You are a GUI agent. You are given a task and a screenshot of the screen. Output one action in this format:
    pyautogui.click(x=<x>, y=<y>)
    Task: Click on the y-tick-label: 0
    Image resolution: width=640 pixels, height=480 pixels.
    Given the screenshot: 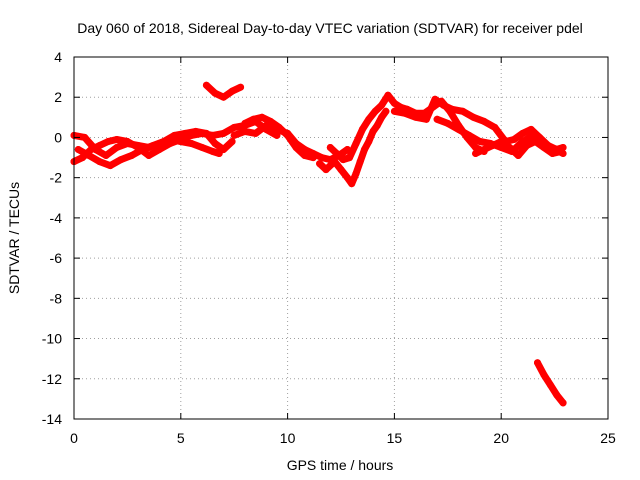 What is the action you would take?
    pyautogui.click(x=58, y=137)
    